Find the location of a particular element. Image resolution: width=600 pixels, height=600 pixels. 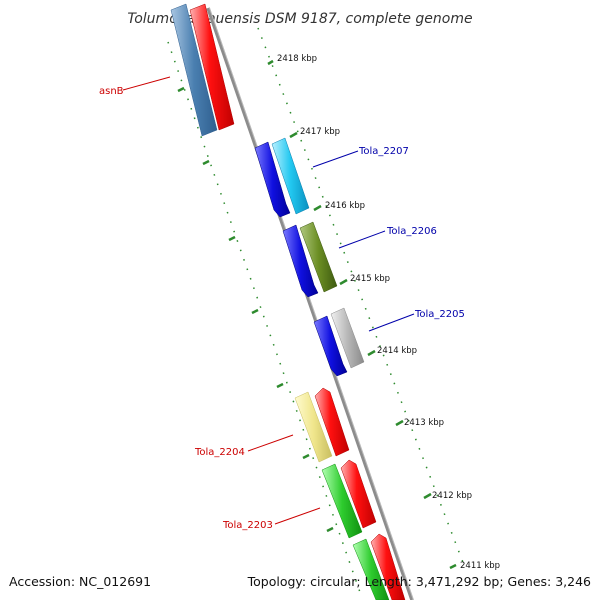

feature-asnB-gene is located at coordinates (212, 67).